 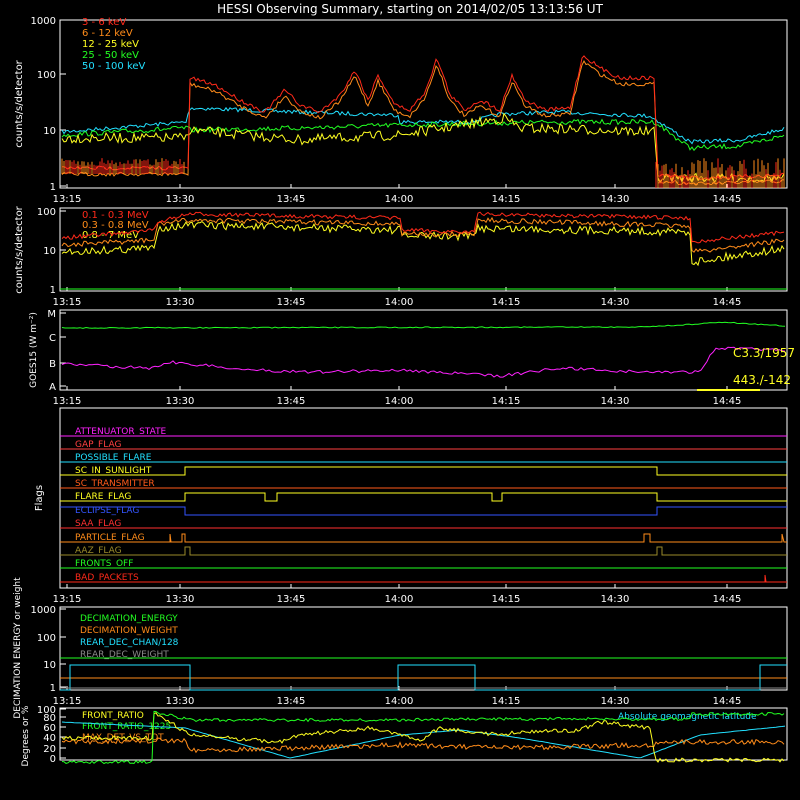 What do you see at coordinates (34, 350) in the screenshot?
I see `ylabel-goes: GOES15 (W m⁻²)` at bounding box center [34, 350].